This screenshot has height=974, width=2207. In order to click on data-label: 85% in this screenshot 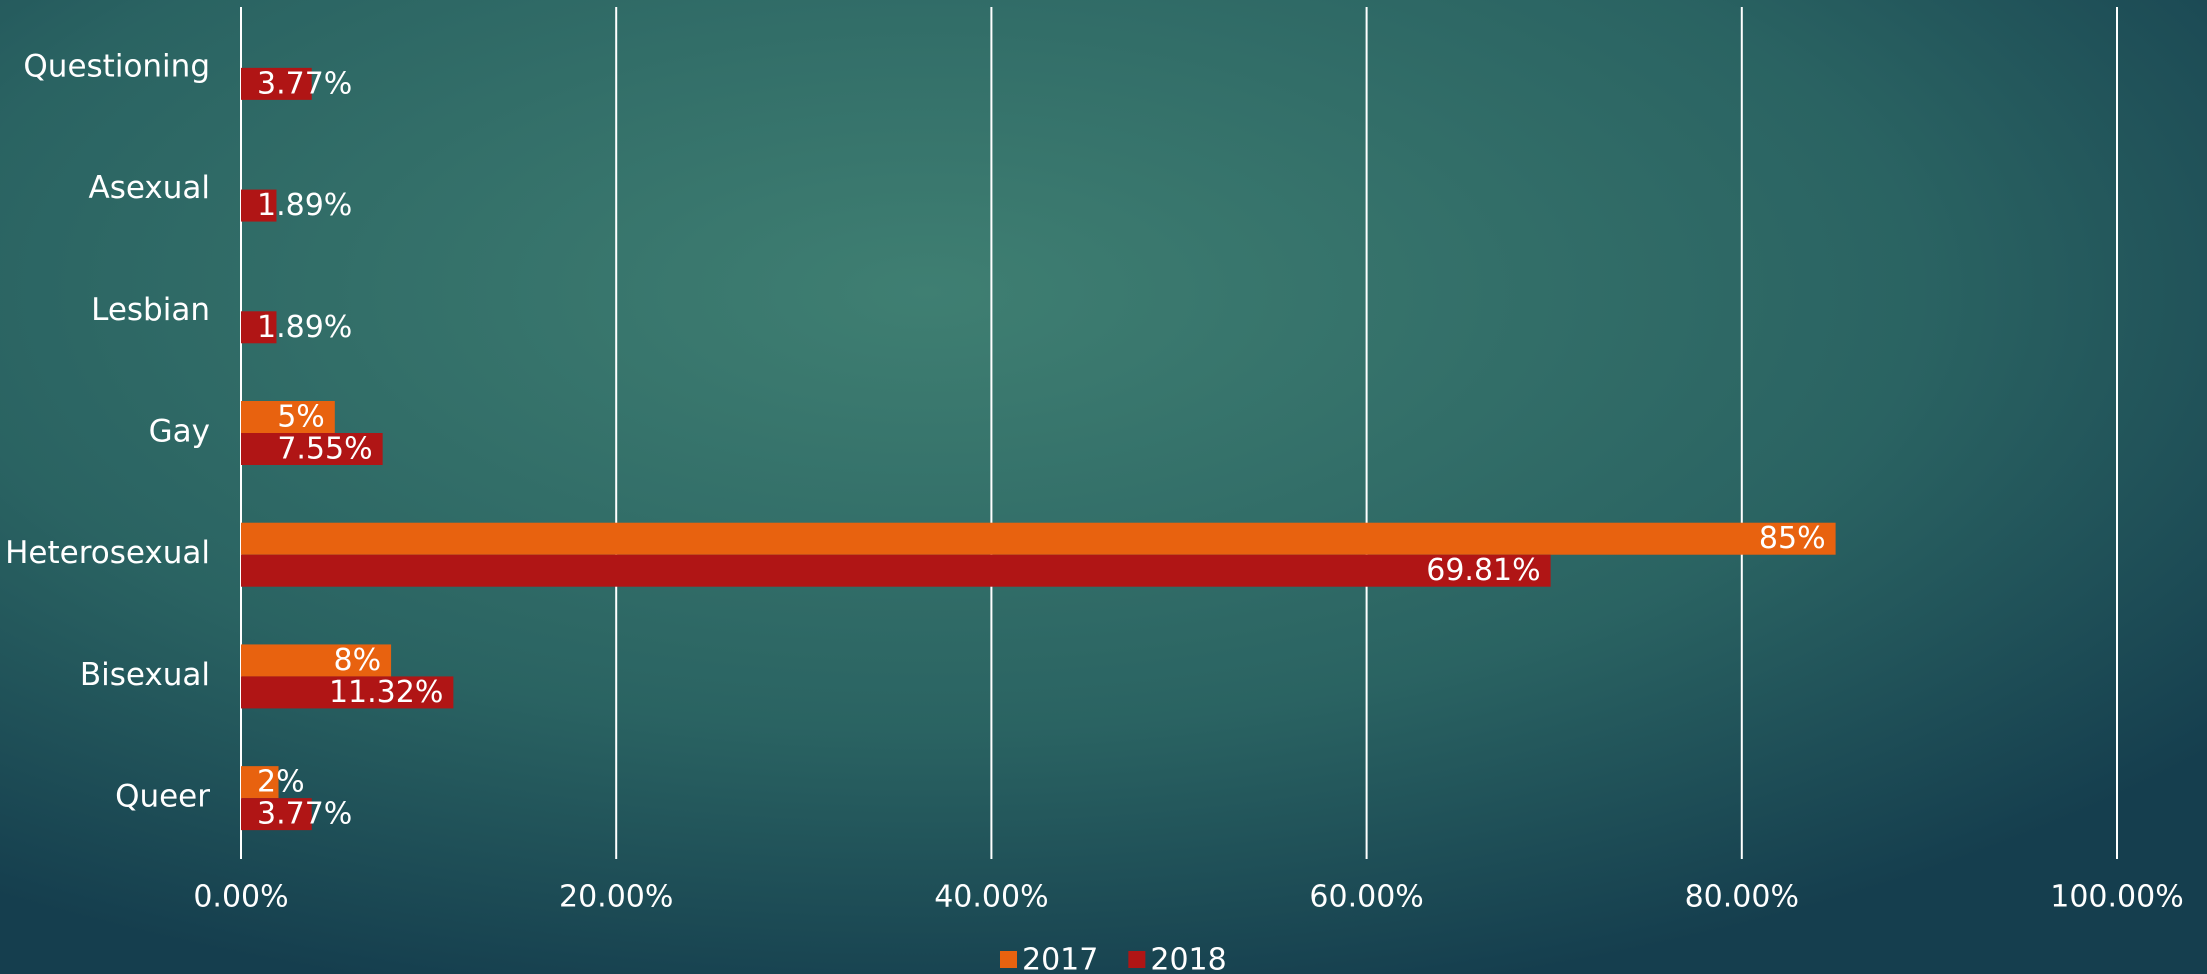, I will do `click(1792, 538)`.